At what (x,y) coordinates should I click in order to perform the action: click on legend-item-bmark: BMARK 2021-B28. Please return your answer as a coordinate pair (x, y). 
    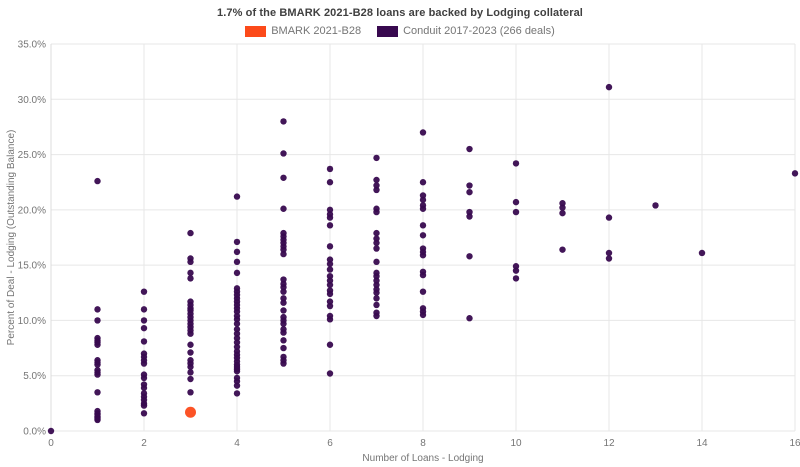
    Looking at the image, I should click on (303, 31).